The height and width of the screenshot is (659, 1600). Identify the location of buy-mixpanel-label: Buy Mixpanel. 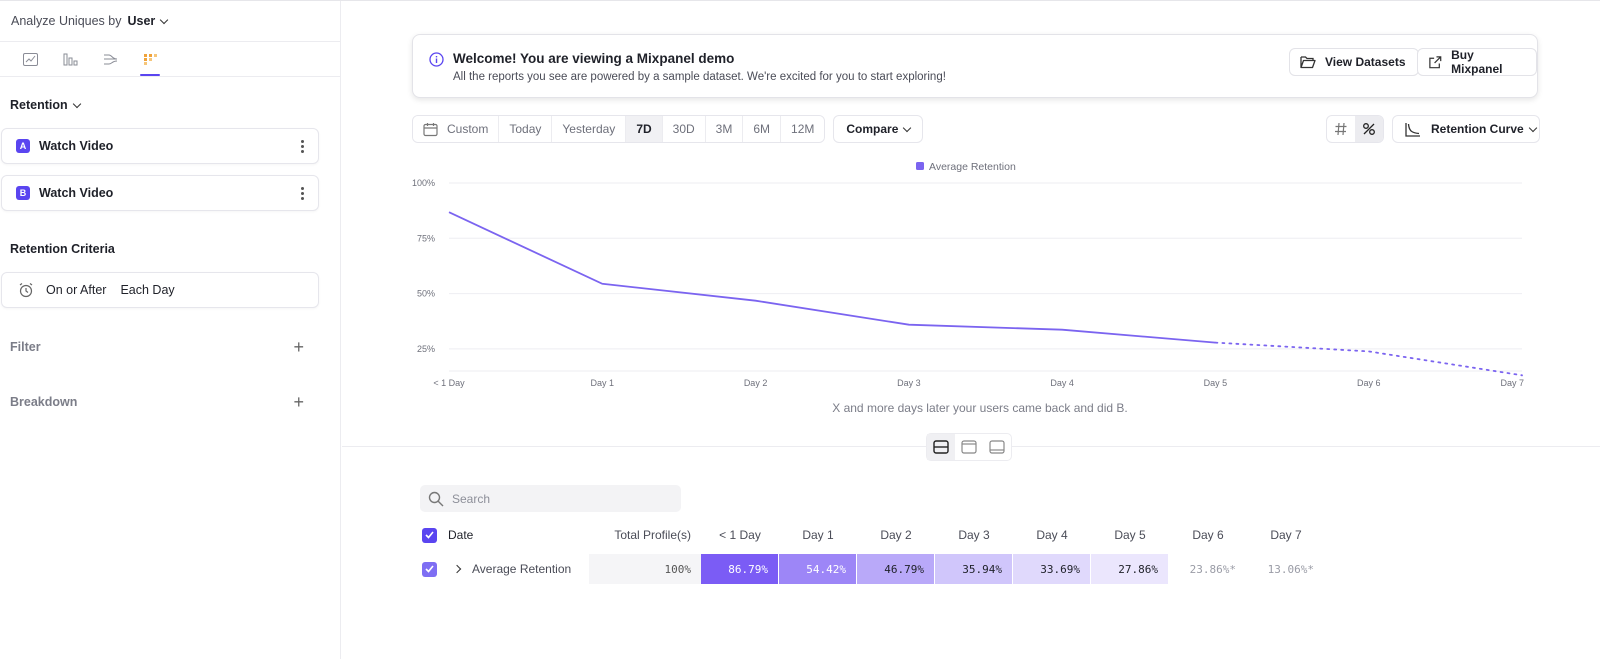
(1477, 62).